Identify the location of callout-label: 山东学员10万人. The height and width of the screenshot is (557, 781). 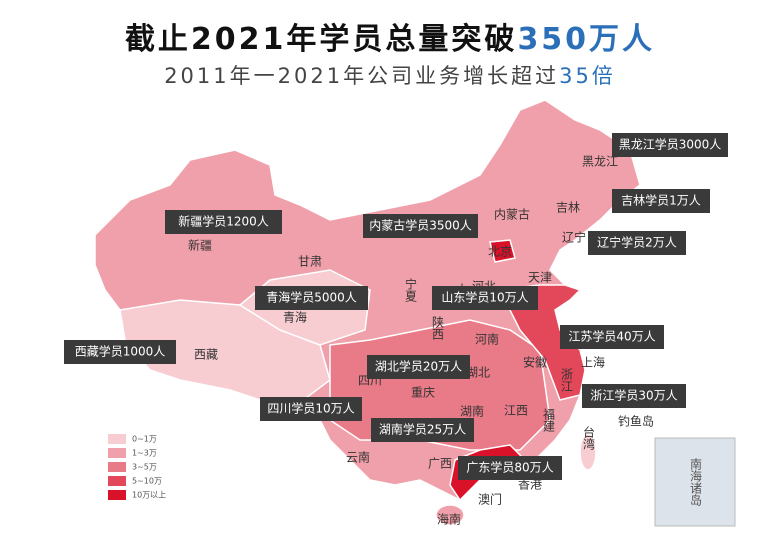
(484, 297).